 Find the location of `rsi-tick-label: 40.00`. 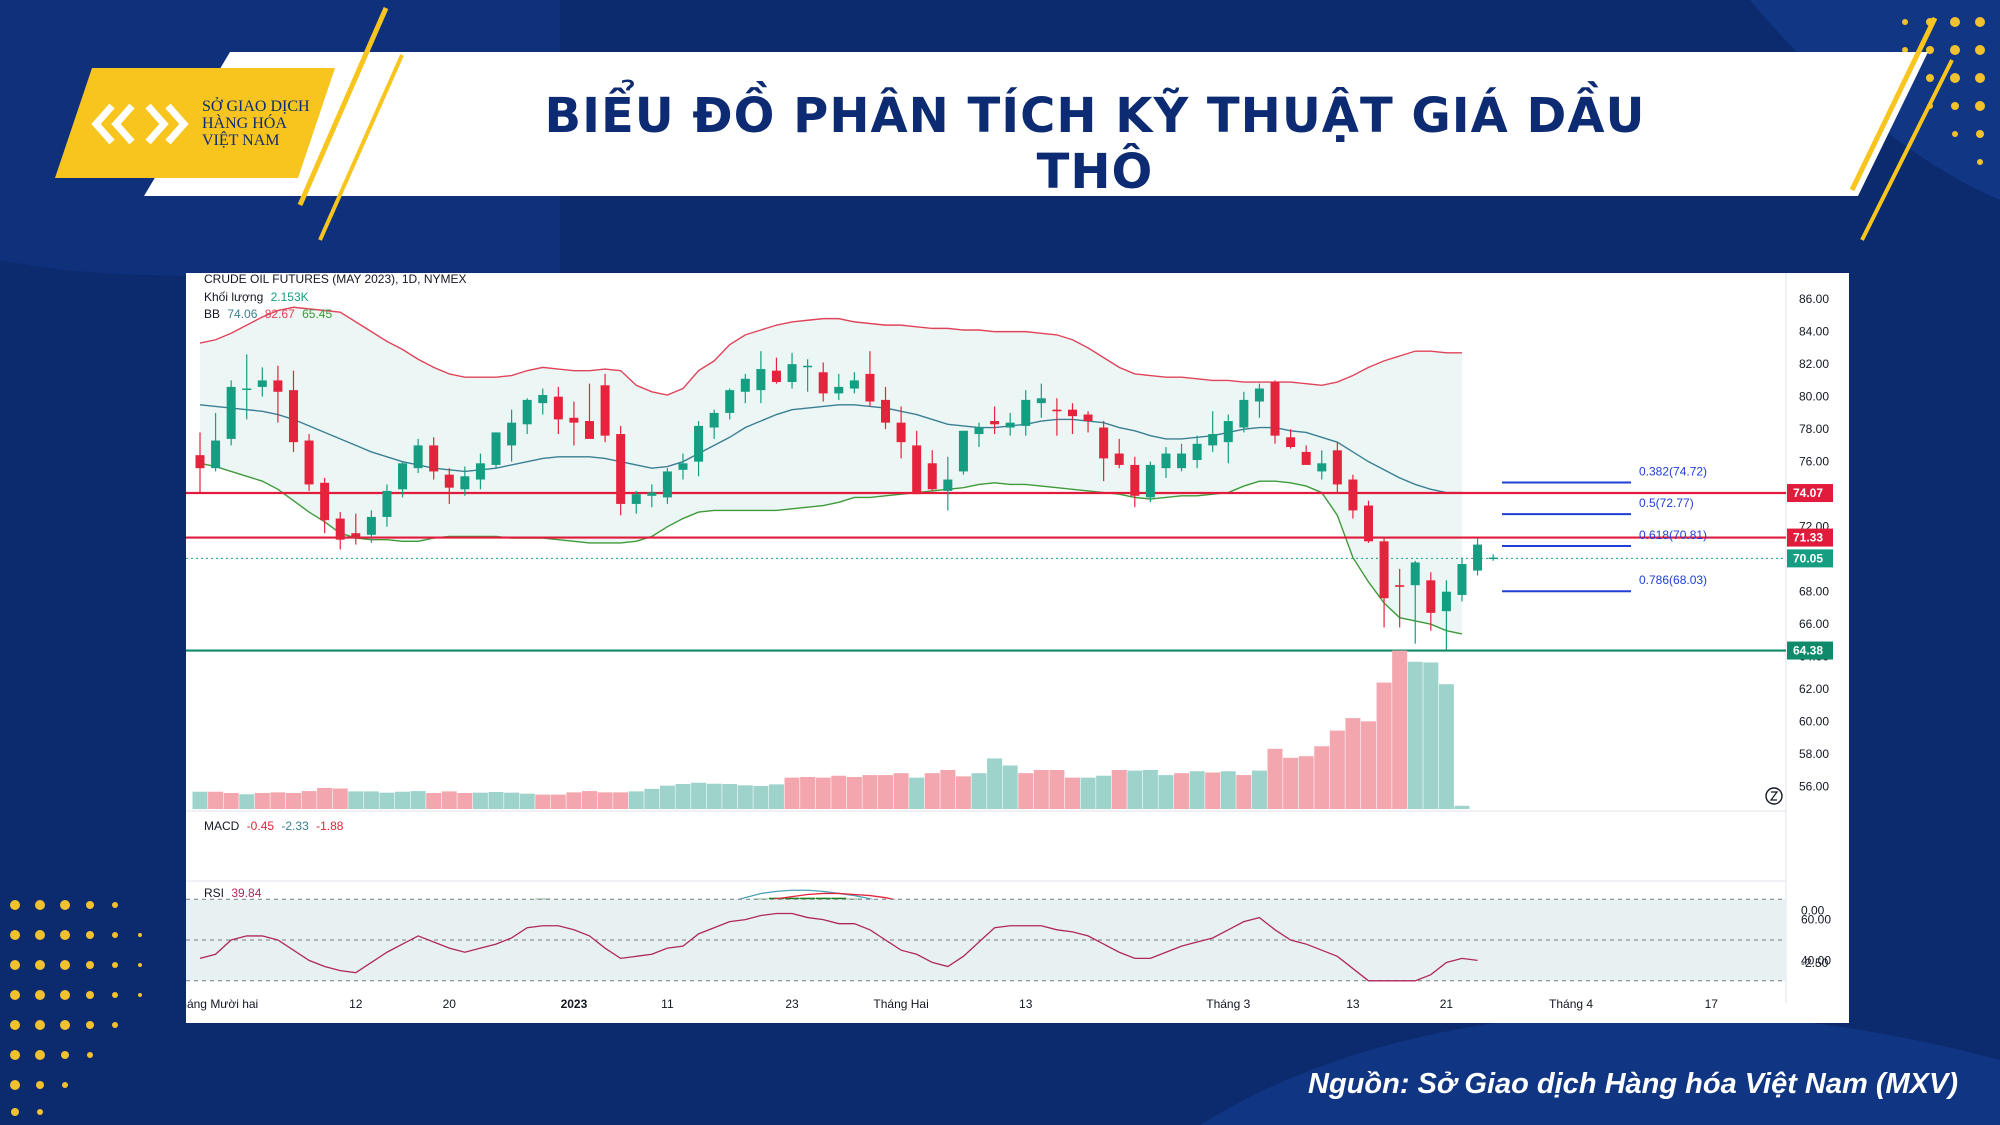

rsi-tick-label: 40.00 is located at coordinates (1816, 960).